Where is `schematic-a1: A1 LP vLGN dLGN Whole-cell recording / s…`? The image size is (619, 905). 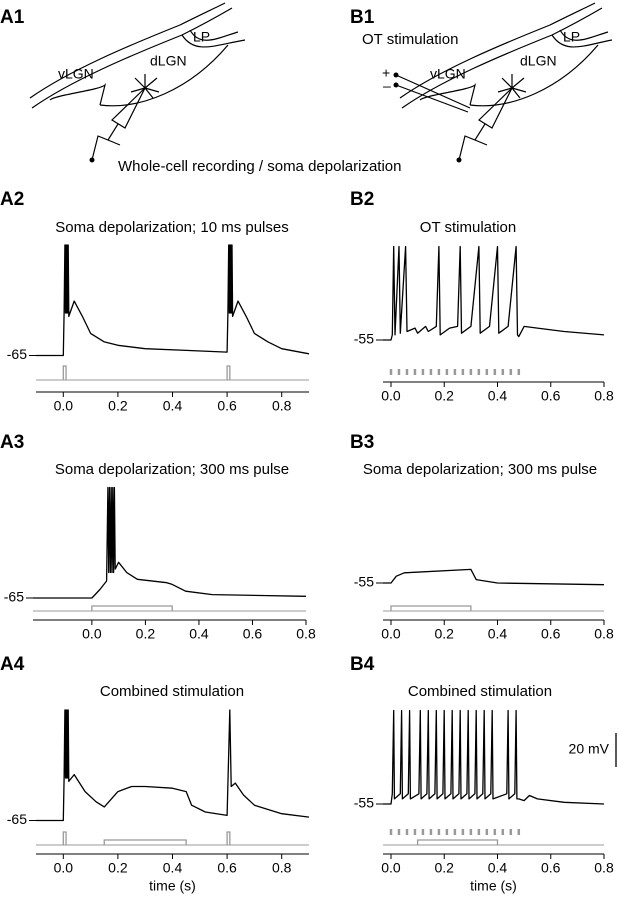
schematic-a1: A1 LP vLGN dLGN Whole-cell recording / s… is located at coordinates (200, 88).